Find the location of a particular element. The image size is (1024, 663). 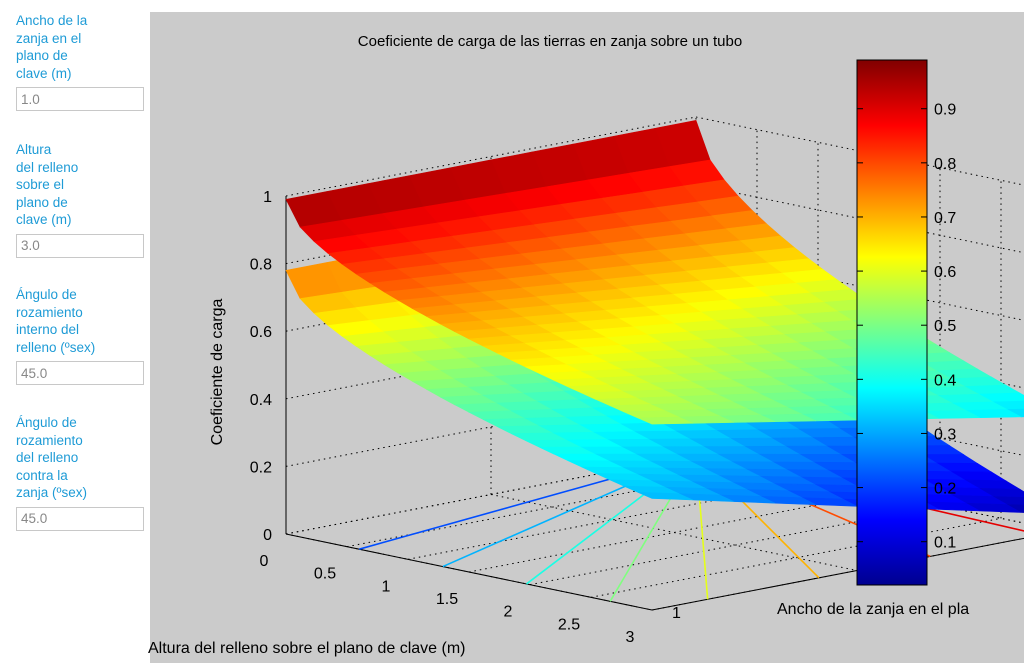

x-tick-label: 0 is located at coordinates (264, 561).